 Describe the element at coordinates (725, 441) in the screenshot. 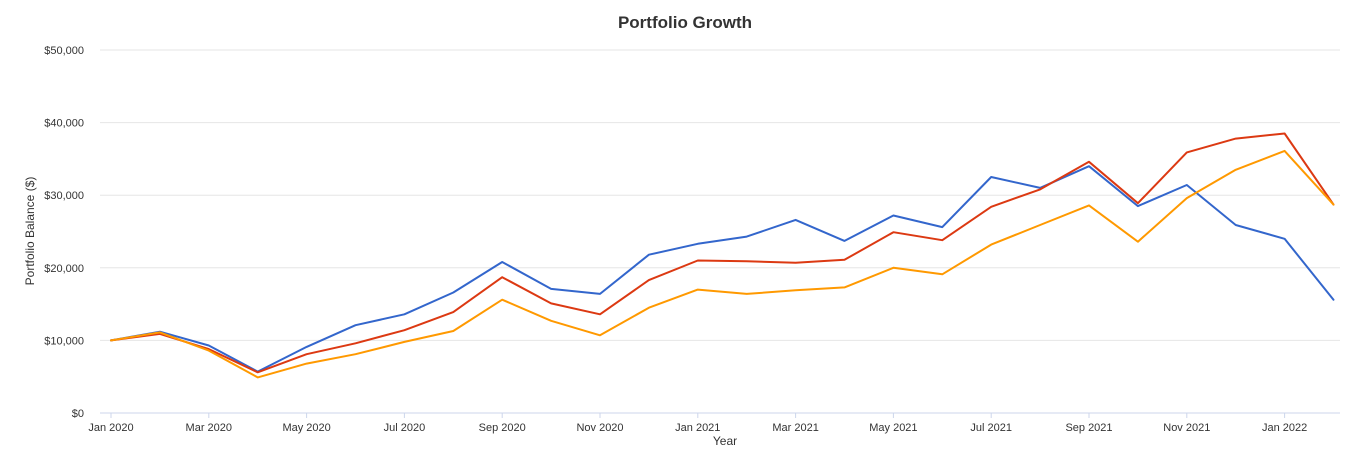

I see `x-axis-label: Year` at that location.